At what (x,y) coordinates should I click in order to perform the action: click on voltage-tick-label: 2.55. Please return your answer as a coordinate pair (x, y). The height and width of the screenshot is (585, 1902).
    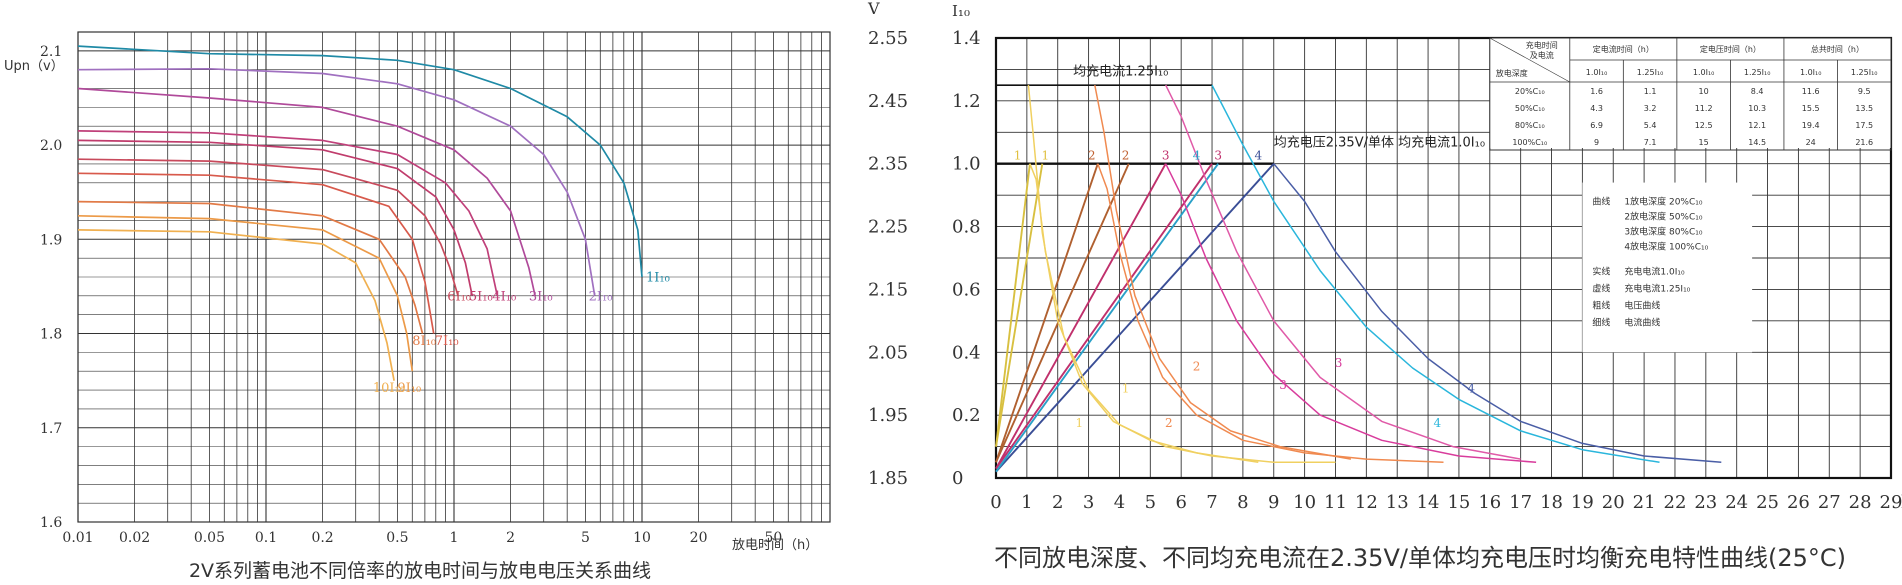
    Looking at the image, I should click on (888, 38).